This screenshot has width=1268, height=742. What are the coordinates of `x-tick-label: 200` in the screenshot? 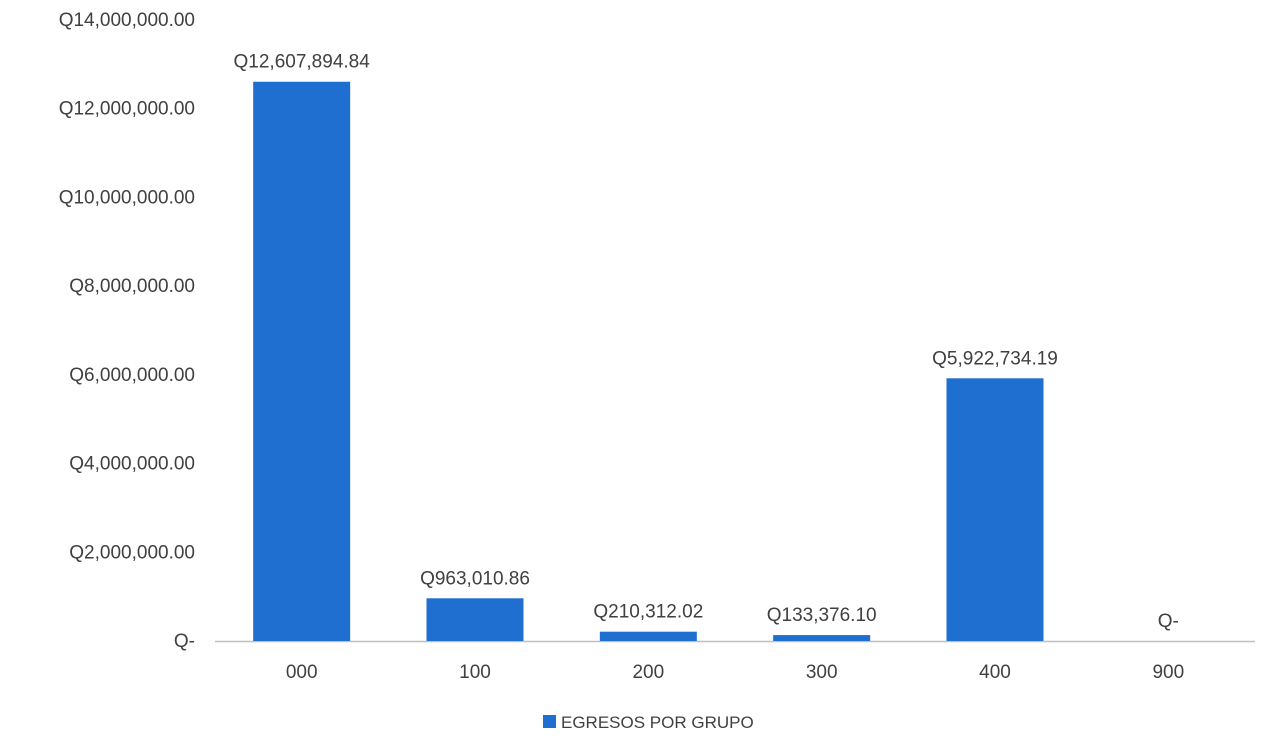 It's located at (648, 672).